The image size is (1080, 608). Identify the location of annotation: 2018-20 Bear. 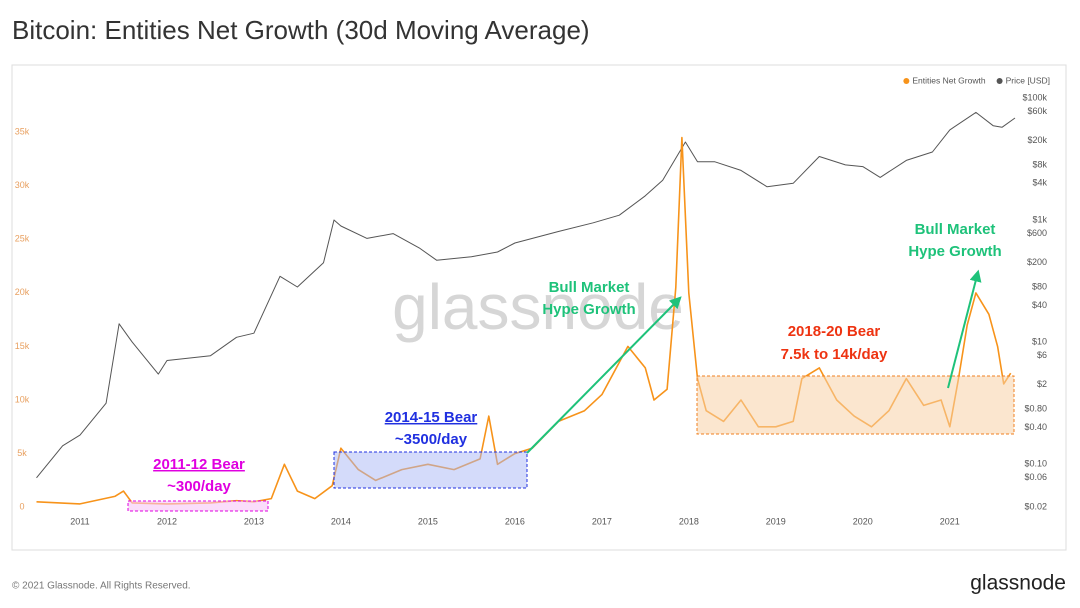
(834, 331).